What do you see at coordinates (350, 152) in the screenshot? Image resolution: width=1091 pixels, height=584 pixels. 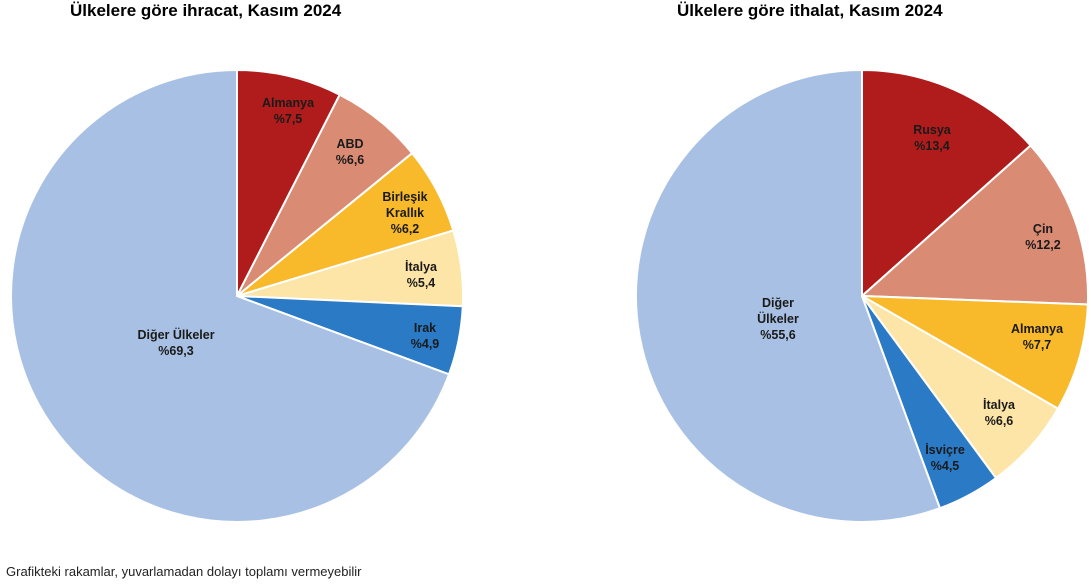 I see `export-slice-label-abd: ABD %6,6` at bounding box center [350, 152].